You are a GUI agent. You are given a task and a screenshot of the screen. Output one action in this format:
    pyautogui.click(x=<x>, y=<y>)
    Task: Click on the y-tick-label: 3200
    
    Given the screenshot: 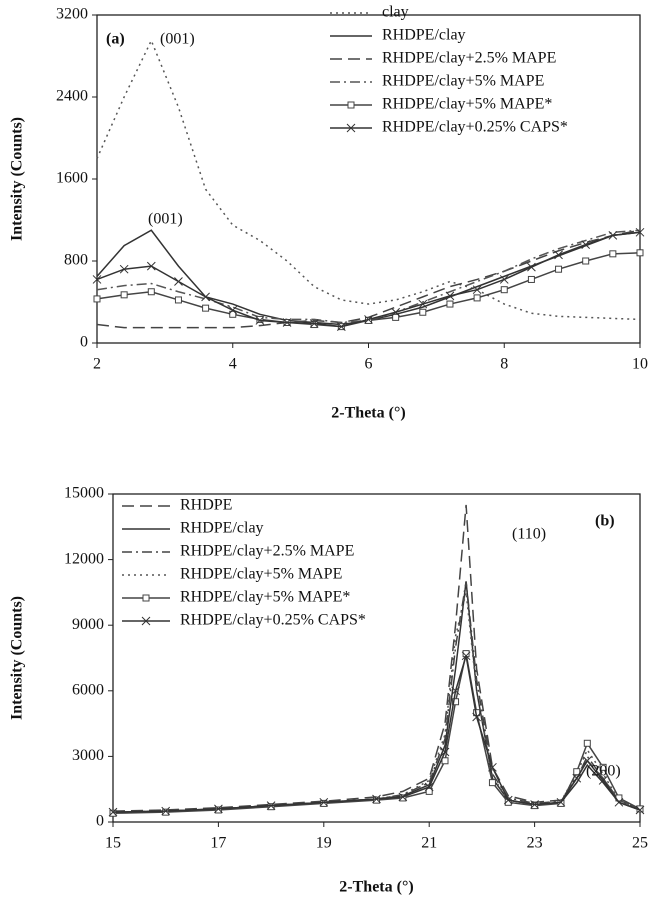 What is the action you would take?
    pyautogui.click(x=72, y=14)
    